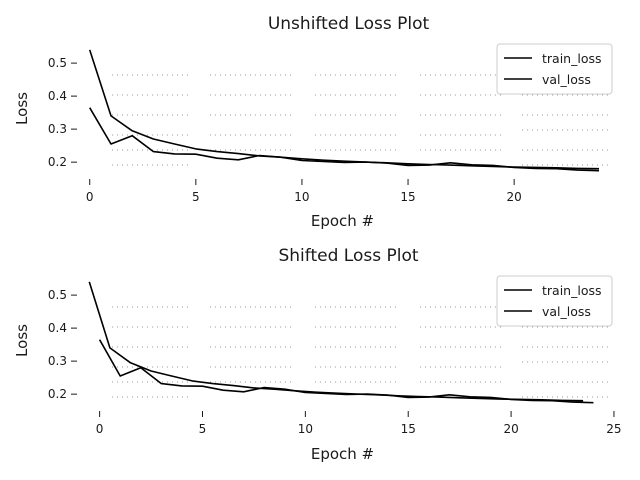  I want to click on chart-title: Unshifted Loss Plot, so click(349, 24).